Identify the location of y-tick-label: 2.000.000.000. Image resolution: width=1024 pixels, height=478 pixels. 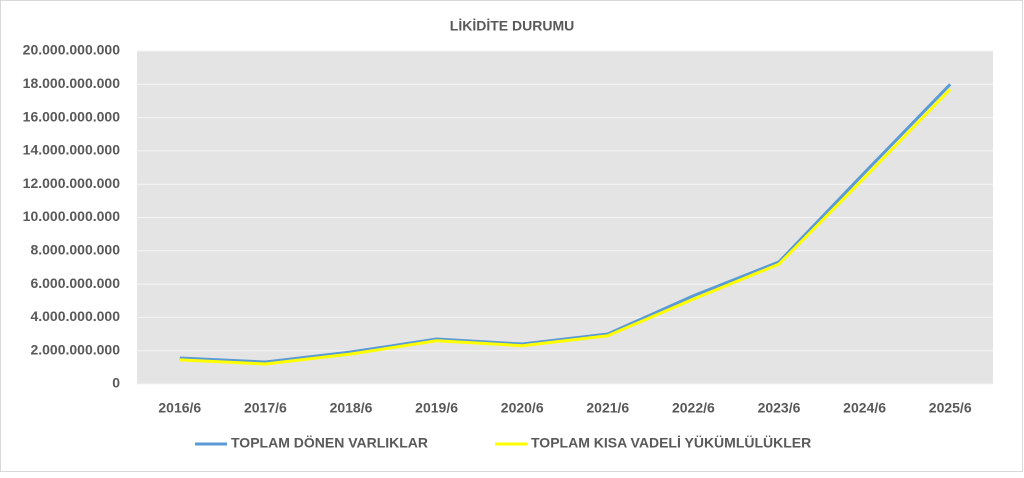
(75, 349).